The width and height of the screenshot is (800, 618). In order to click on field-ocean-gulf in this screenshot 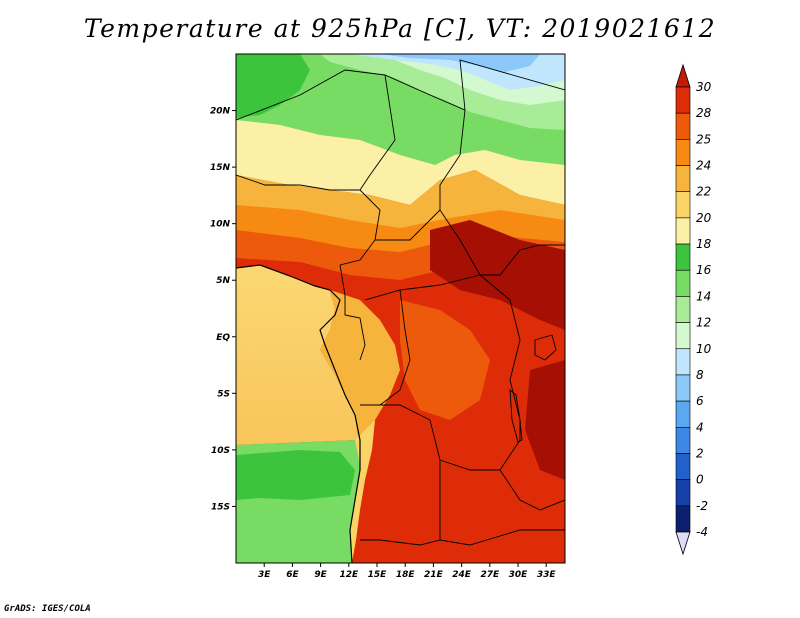, I will do `click(297, 355)`.